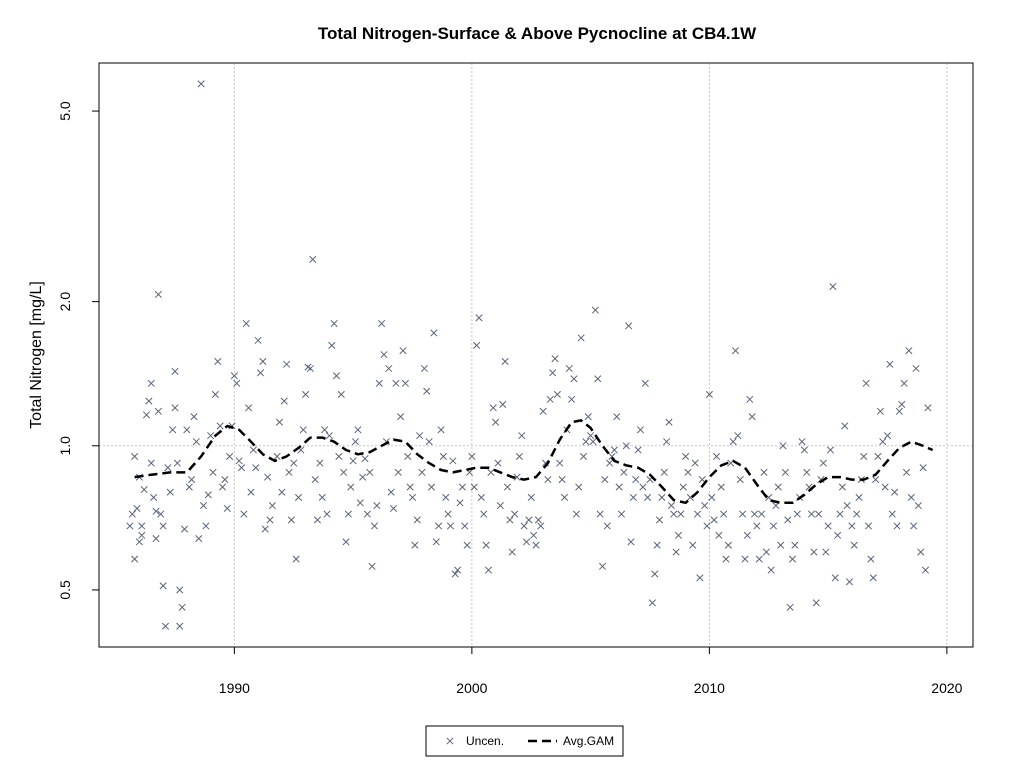 This screenshot has height=768, width=1024. Describe the element at coordinates (234, 688) in the screenshot. I see `x-tick-label: 1990` at that location.